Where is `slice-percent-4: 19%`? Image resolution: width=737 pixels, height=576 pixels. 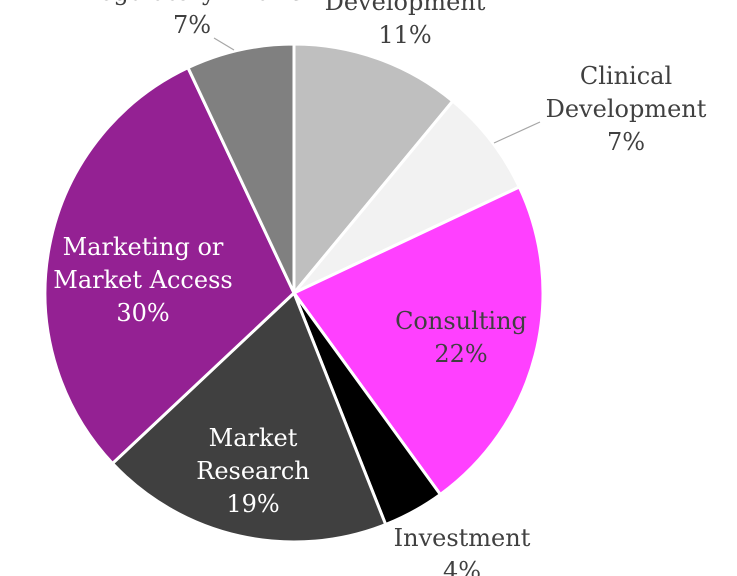
slice-percent-4: 19% is located at coordinates (252, 504).